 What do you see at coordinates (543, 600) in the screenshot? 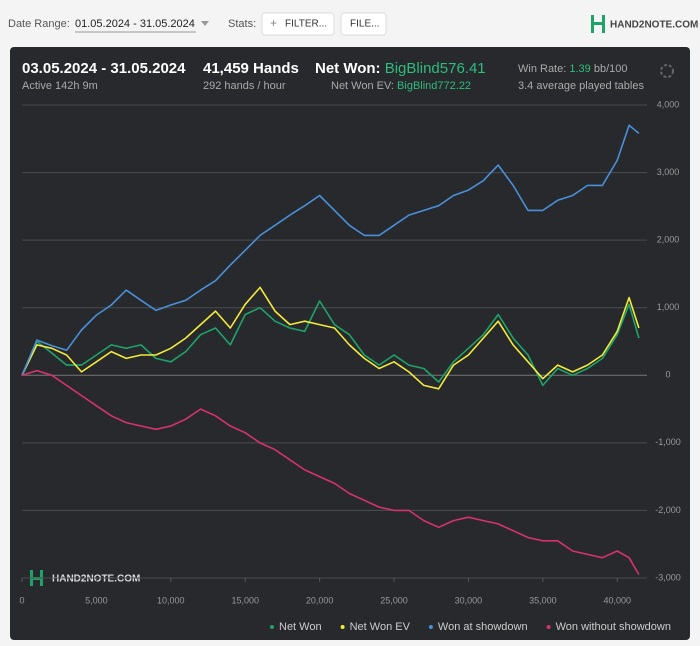
I see `x-tick-label: 35,000` at bounding box center [543, 600].